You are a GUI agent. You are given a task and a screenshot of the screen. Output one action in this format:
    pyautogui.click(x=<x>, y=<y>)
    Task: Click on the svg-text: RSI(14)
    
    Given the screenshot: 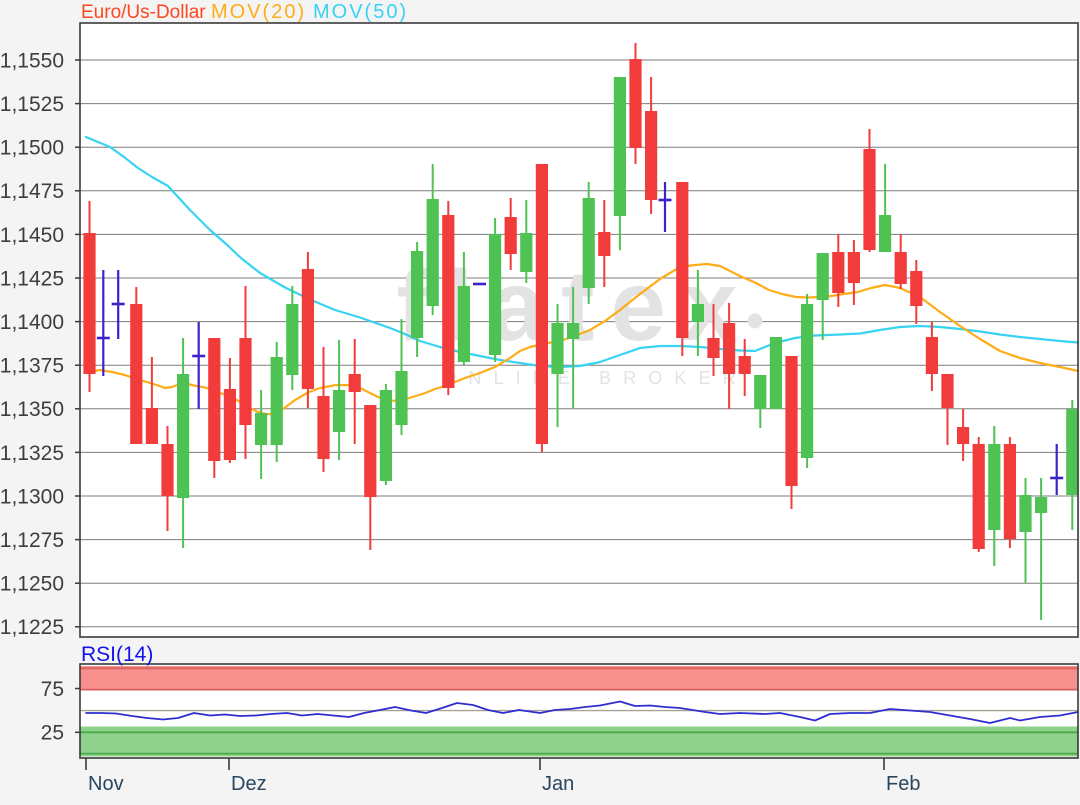 What is the action you would take?
    pyautogui.click(x=117, y=654)
    